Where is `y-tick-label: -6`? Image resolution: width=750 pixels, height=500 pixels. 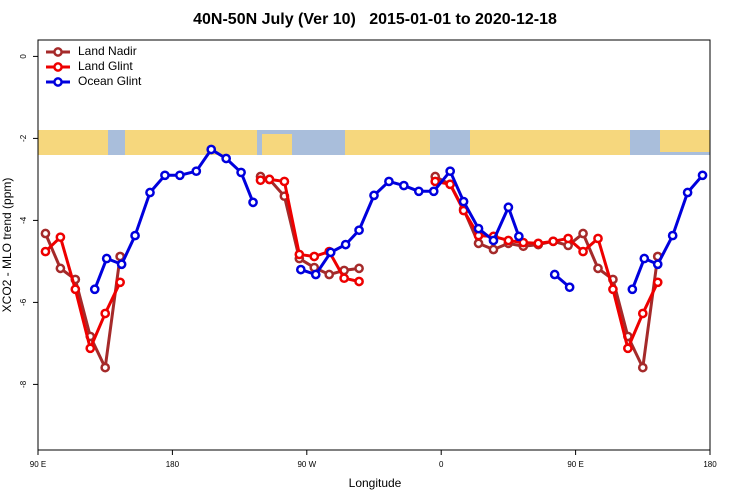 y-tick-label: -6 is located at coordinates (23, 302).